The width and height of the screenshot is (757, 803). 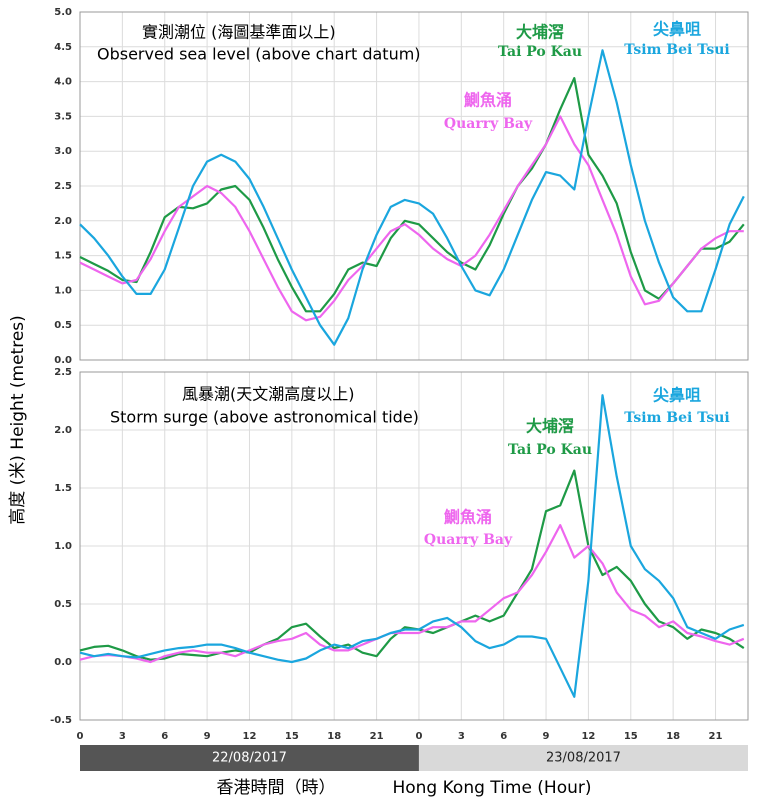 I want to click on date-label: 23/08/2017, so click(x=583, y=758).